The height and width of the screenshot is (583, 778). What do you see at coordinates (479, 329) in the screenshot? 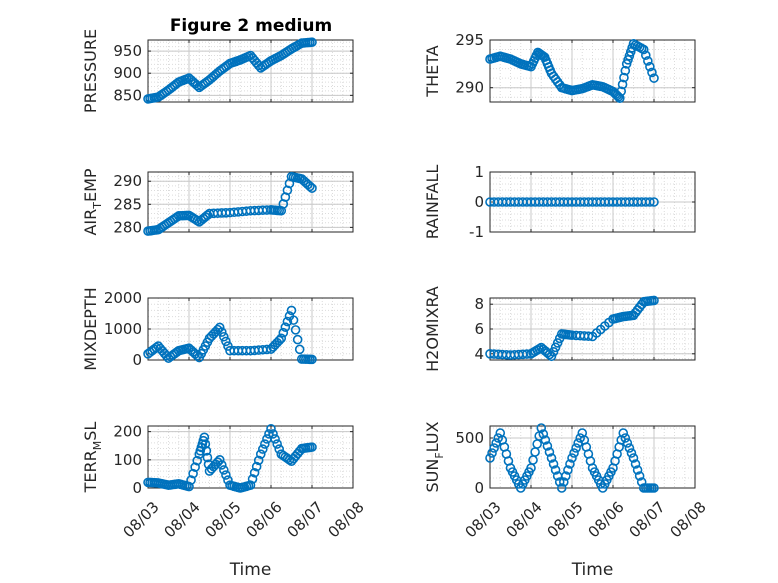
I see `y-tick-label: 6` at bounding box center [479, 329].